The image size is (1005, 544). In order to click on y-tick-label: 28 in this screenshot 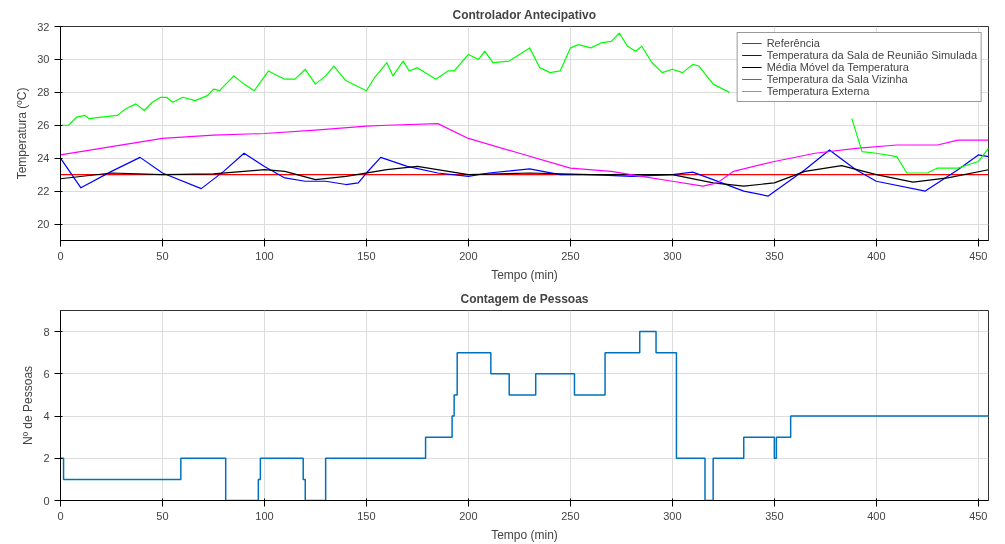, I will do `click(43, 92)`.